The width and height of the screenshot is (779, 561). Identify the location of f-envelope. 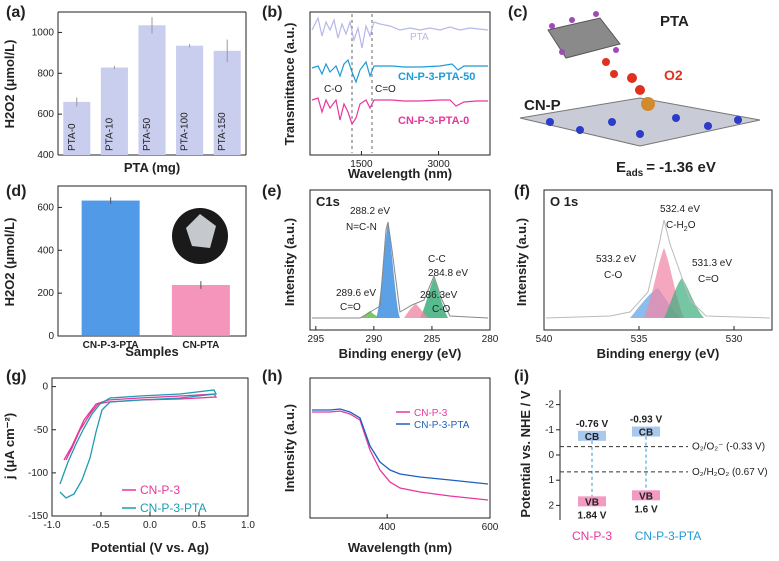
(658, 269).